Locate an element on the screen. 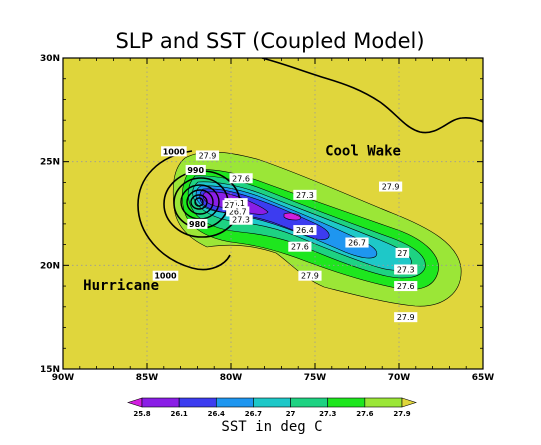  y-tick-label: 25N is located at coordinates (50, 163).